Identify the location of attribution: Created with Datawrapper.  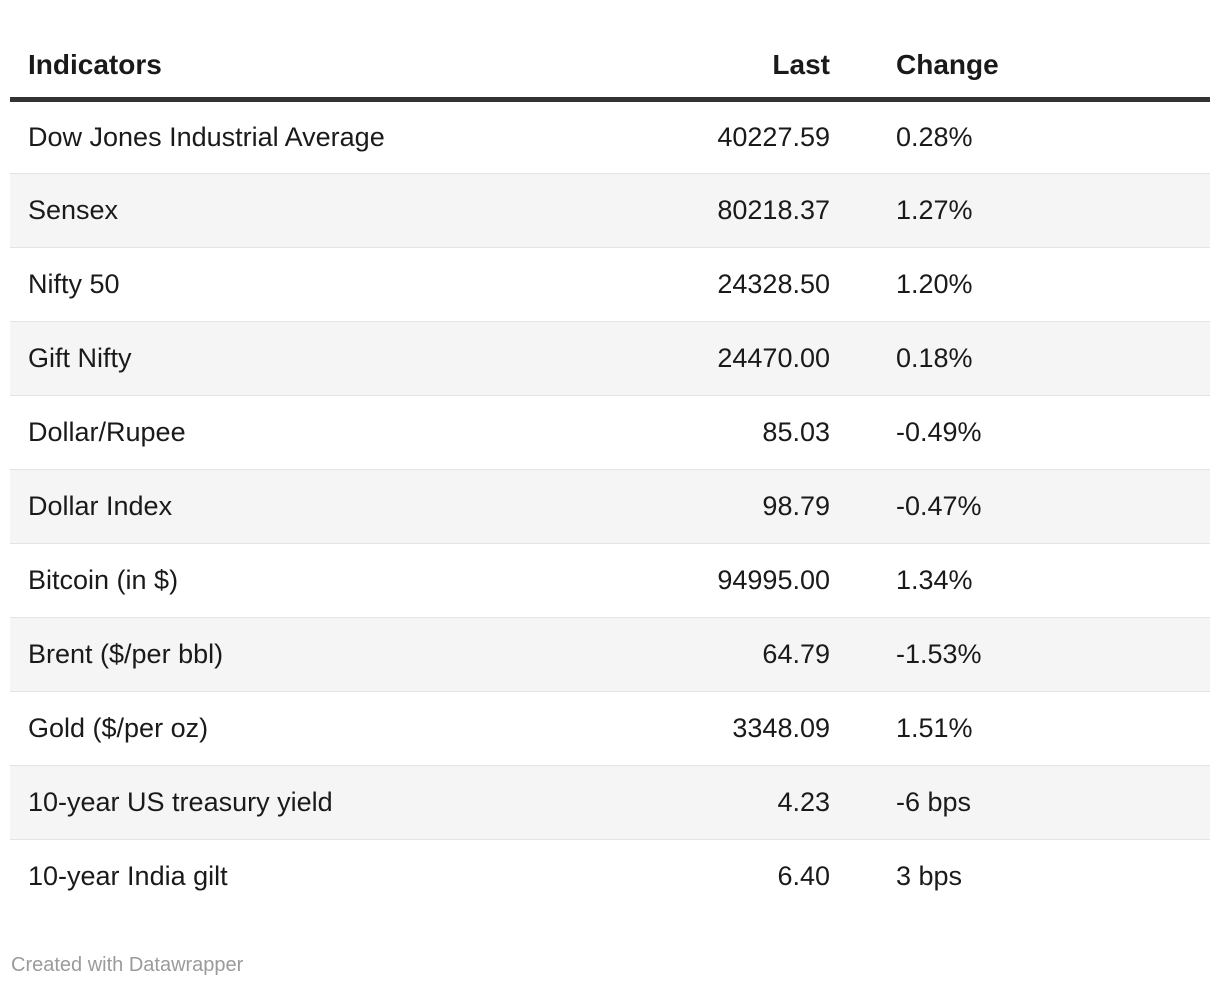
(610, 965).